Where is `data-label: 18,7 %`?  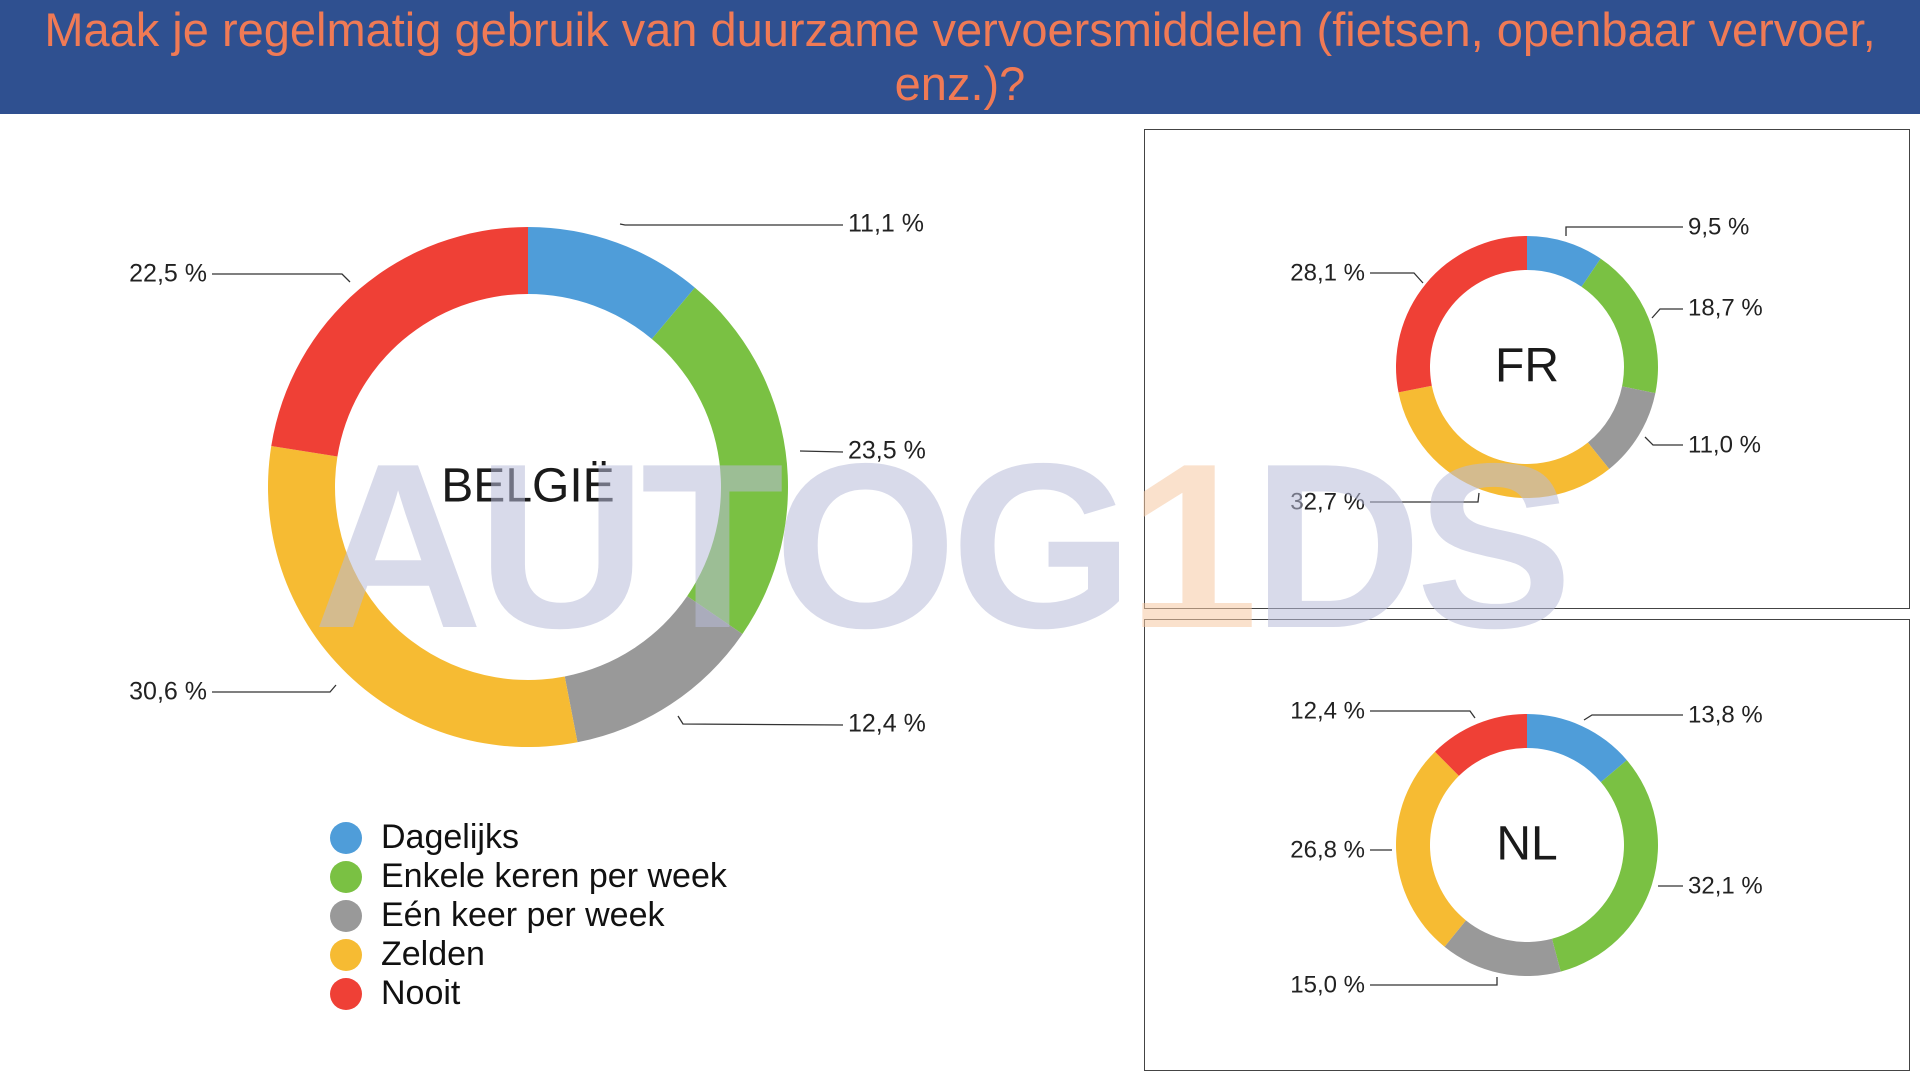
data-label: 18,7 % is located at coordinates (1725, 307).